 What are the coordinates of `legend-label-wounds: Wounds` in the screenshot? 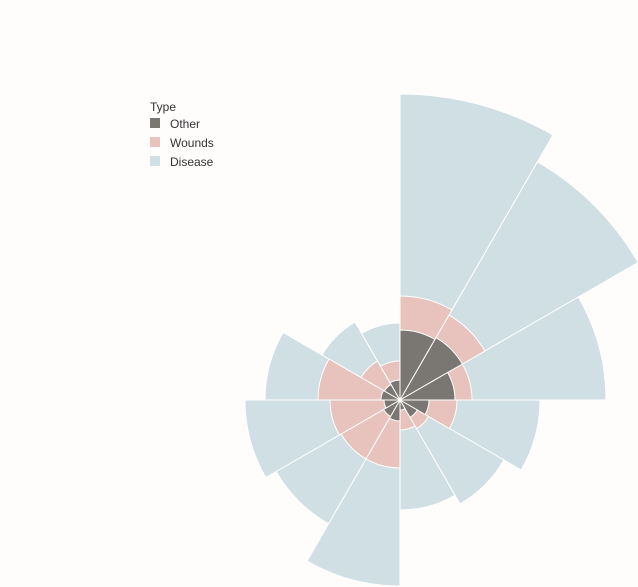 It's located at (192, 143).